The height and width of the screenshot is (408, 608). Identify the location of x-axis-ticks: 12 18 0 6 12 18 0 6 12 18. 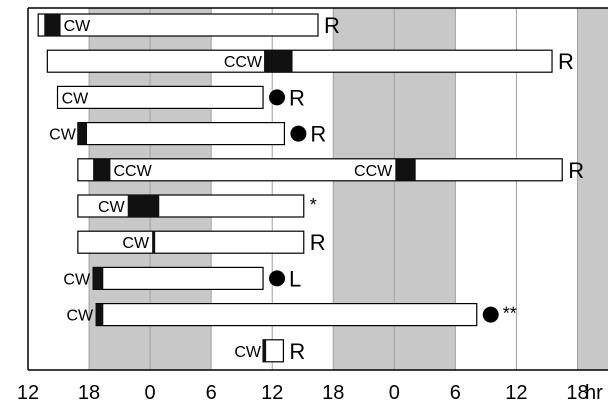
(303, 393).